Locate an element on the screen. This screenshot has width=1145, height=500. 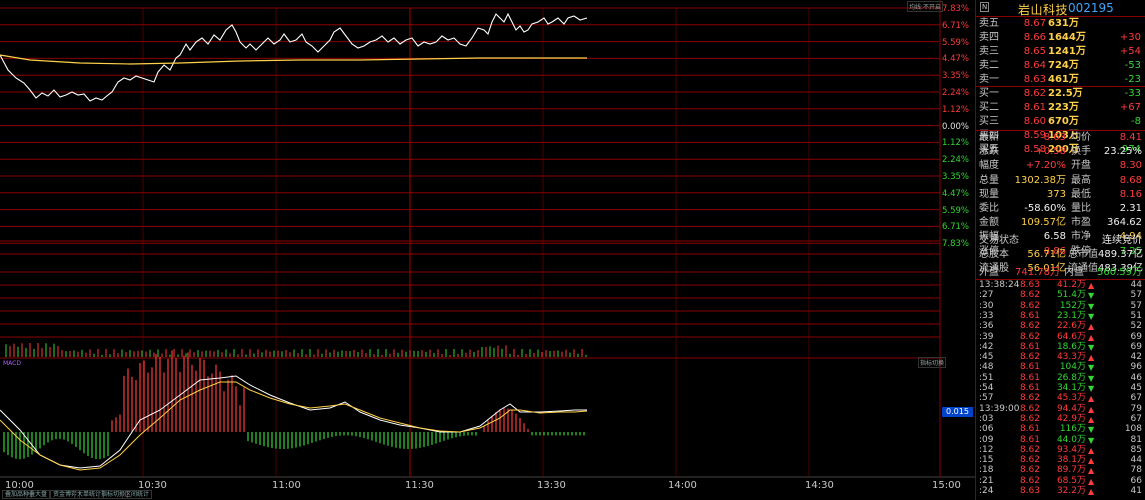
quote-value: 373 is located at coordinates (1056, 194).